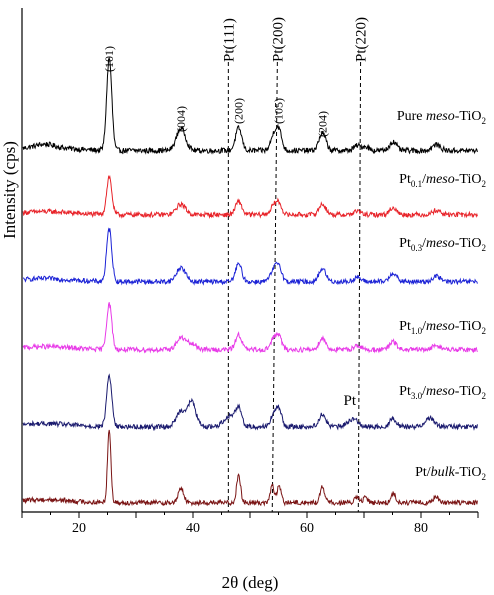 Image resolution: width=494 pixels, height=595 pixels. Describe the element at coordinates (193, 528) in the screenshot. I see `x-tick-label: 40` at that location.